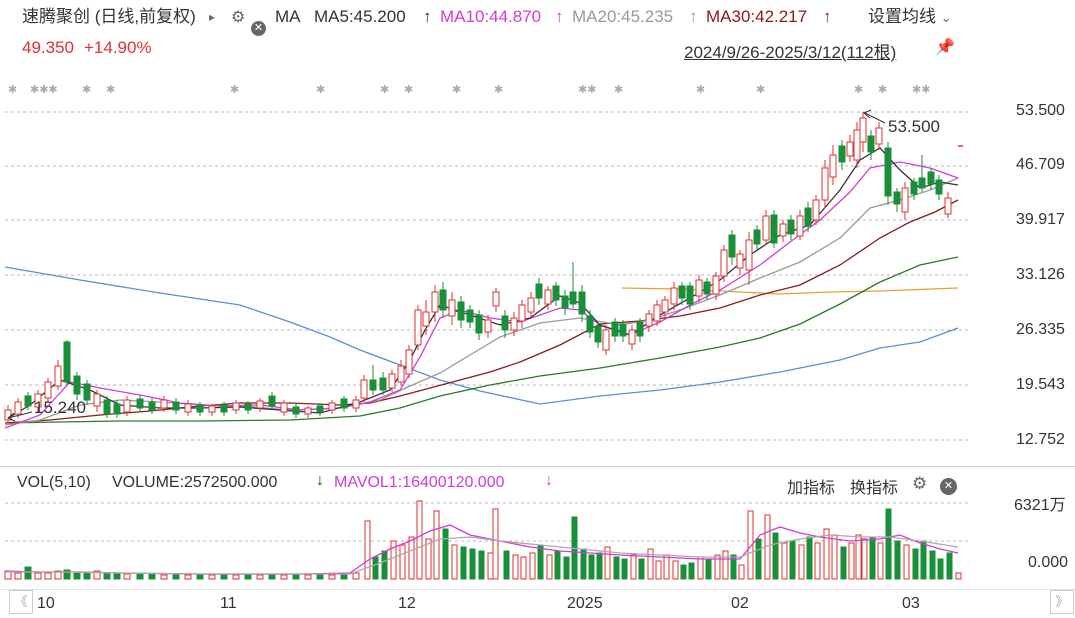 Image resolution: width=1075 pixels, height=618 pixels. Describe the element at coordinates (757, 16) in the screenshot. I see `ma30-value: MA30:42.217` at that location.